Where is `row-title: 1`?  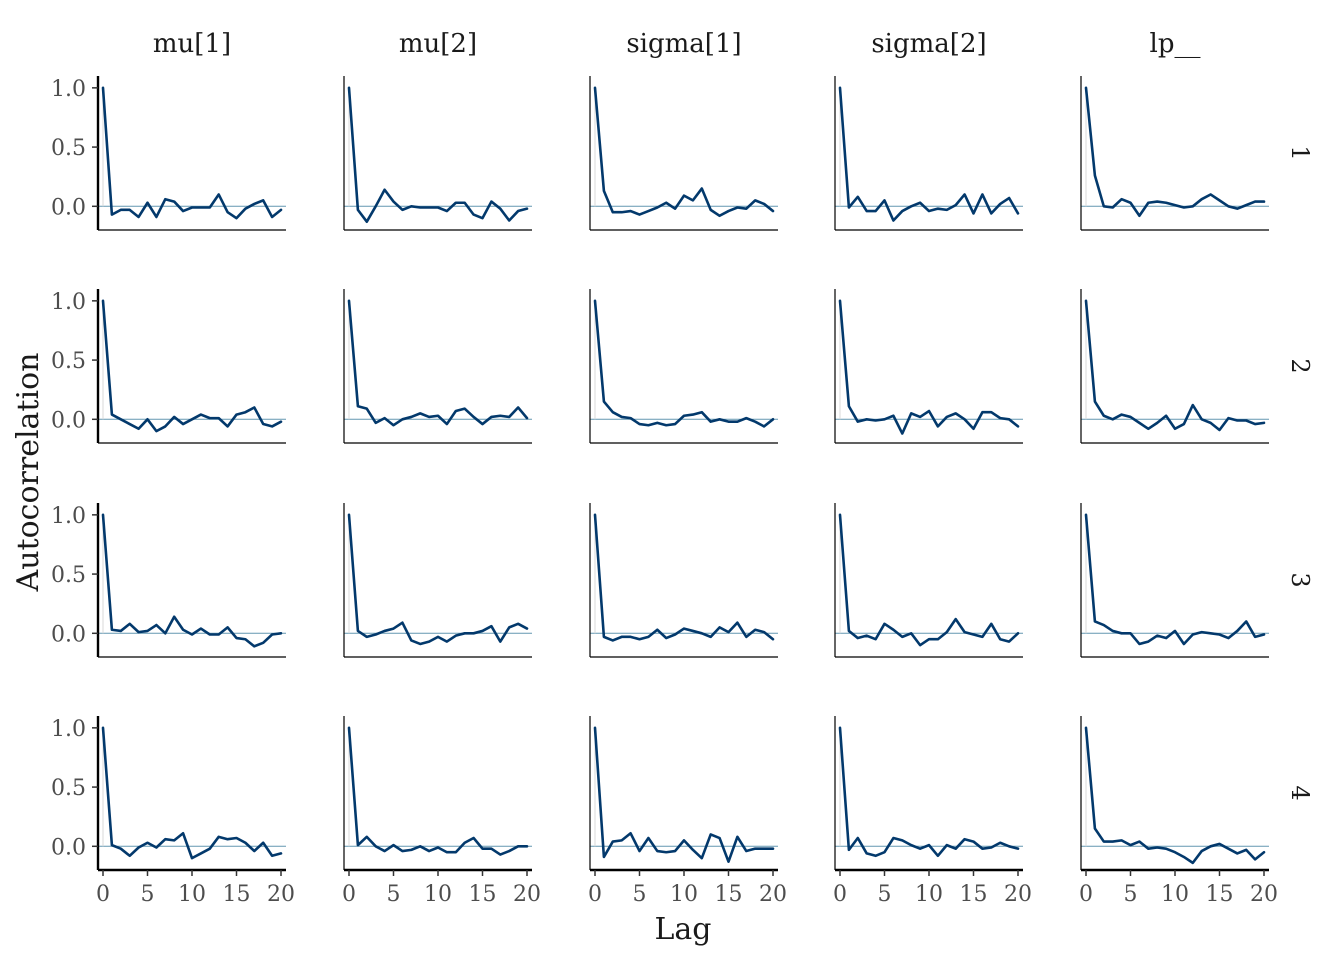
row-title: 1 is located at coordinates (1300, 152).